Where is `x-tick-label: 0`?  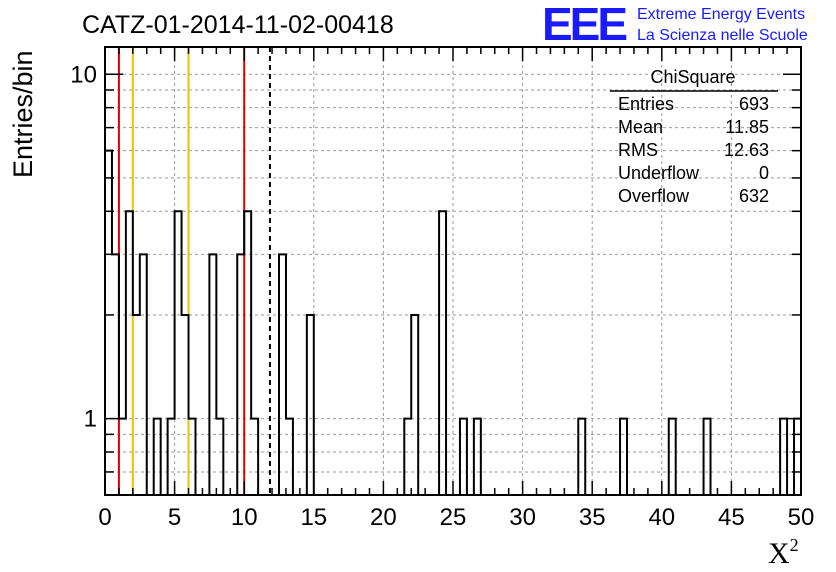 x-tick-label: 0 is located at coordinates (104, 517).